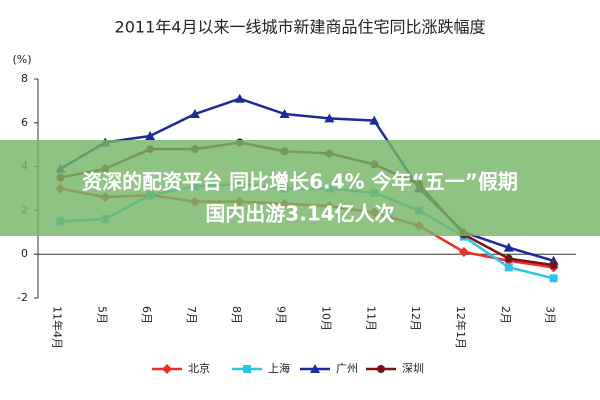 This screenshot has height=400, width=600. Describe the element at coordinates (325, 318) in the screenshot. I see `x-tick-label: 10月` at that location.